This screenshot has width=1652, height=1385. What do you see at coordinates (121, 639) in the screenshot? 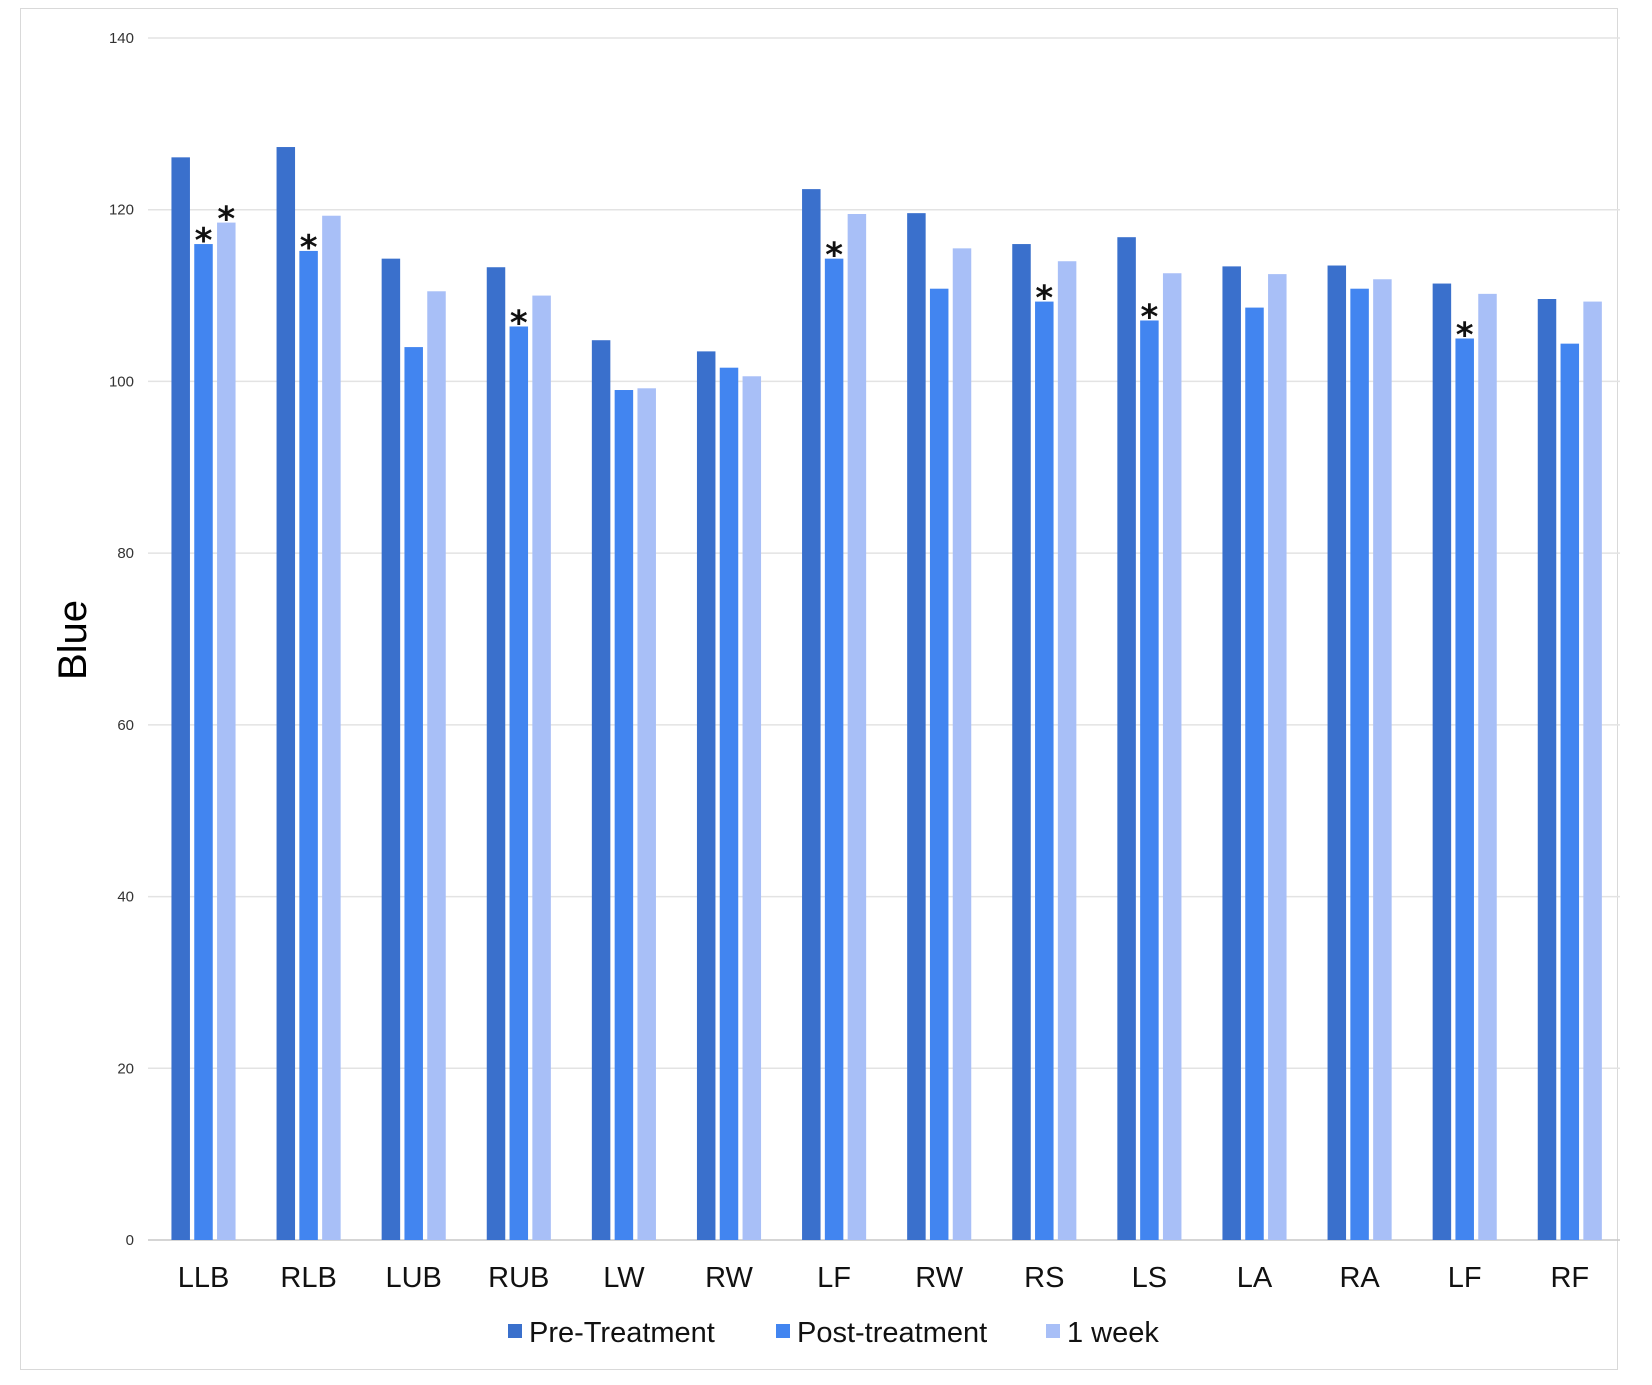
I see `y-tick-labels: 0 20 40 60 80 100 120 140` at bounding box center [121, 639].